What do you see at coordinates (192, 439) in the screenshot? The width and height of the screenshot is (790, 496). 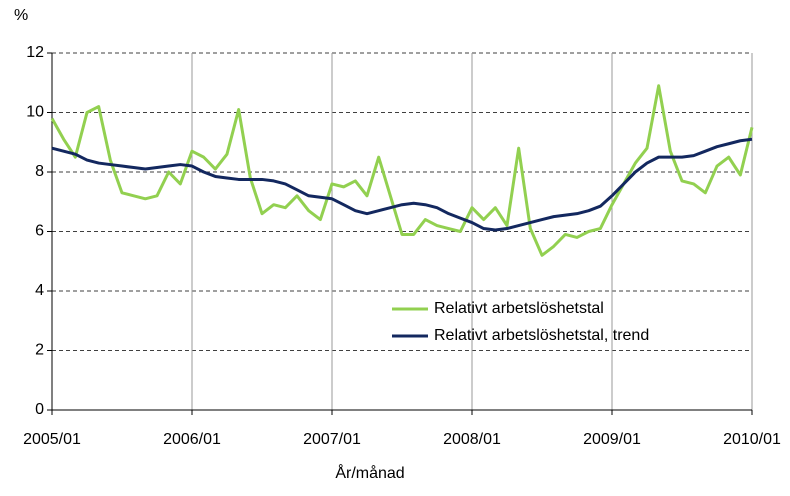 I see `x-tick-label: 2006/01` at bounding box center [192, 439].